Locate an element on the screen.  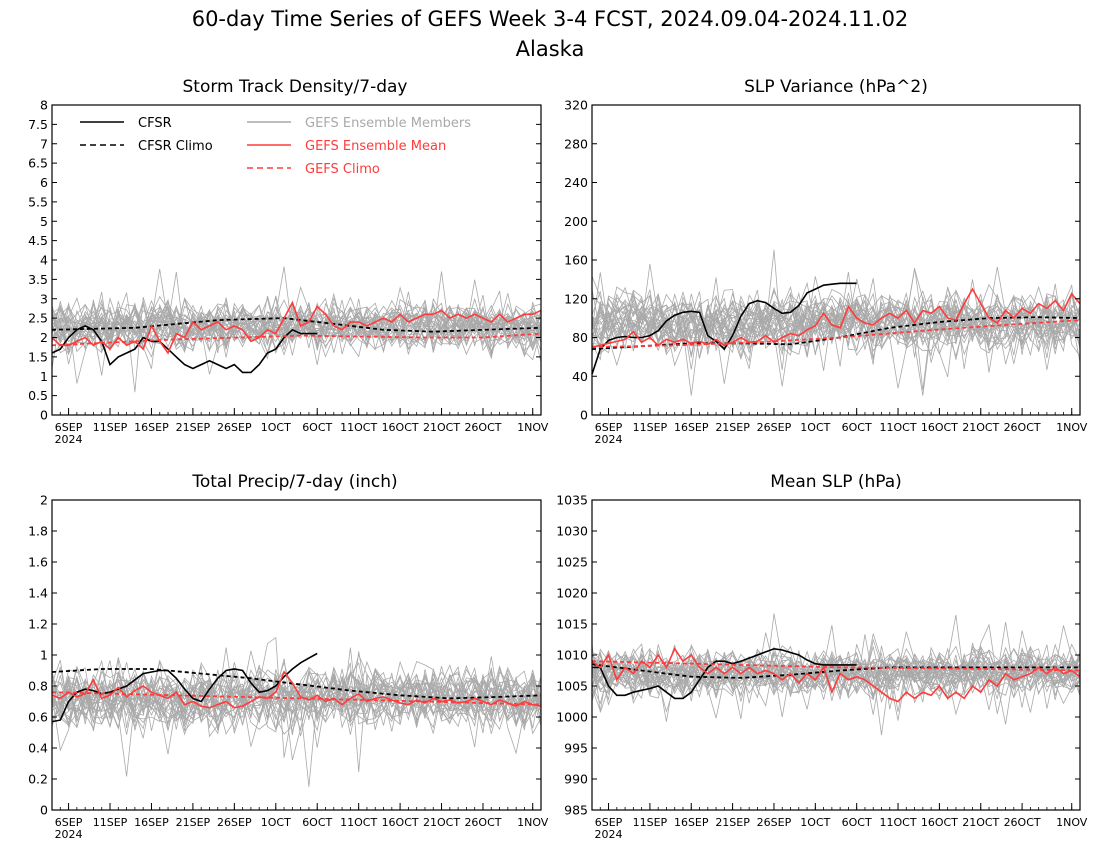
y-tick-label: 2.5 is located at coordinates (38, 318).